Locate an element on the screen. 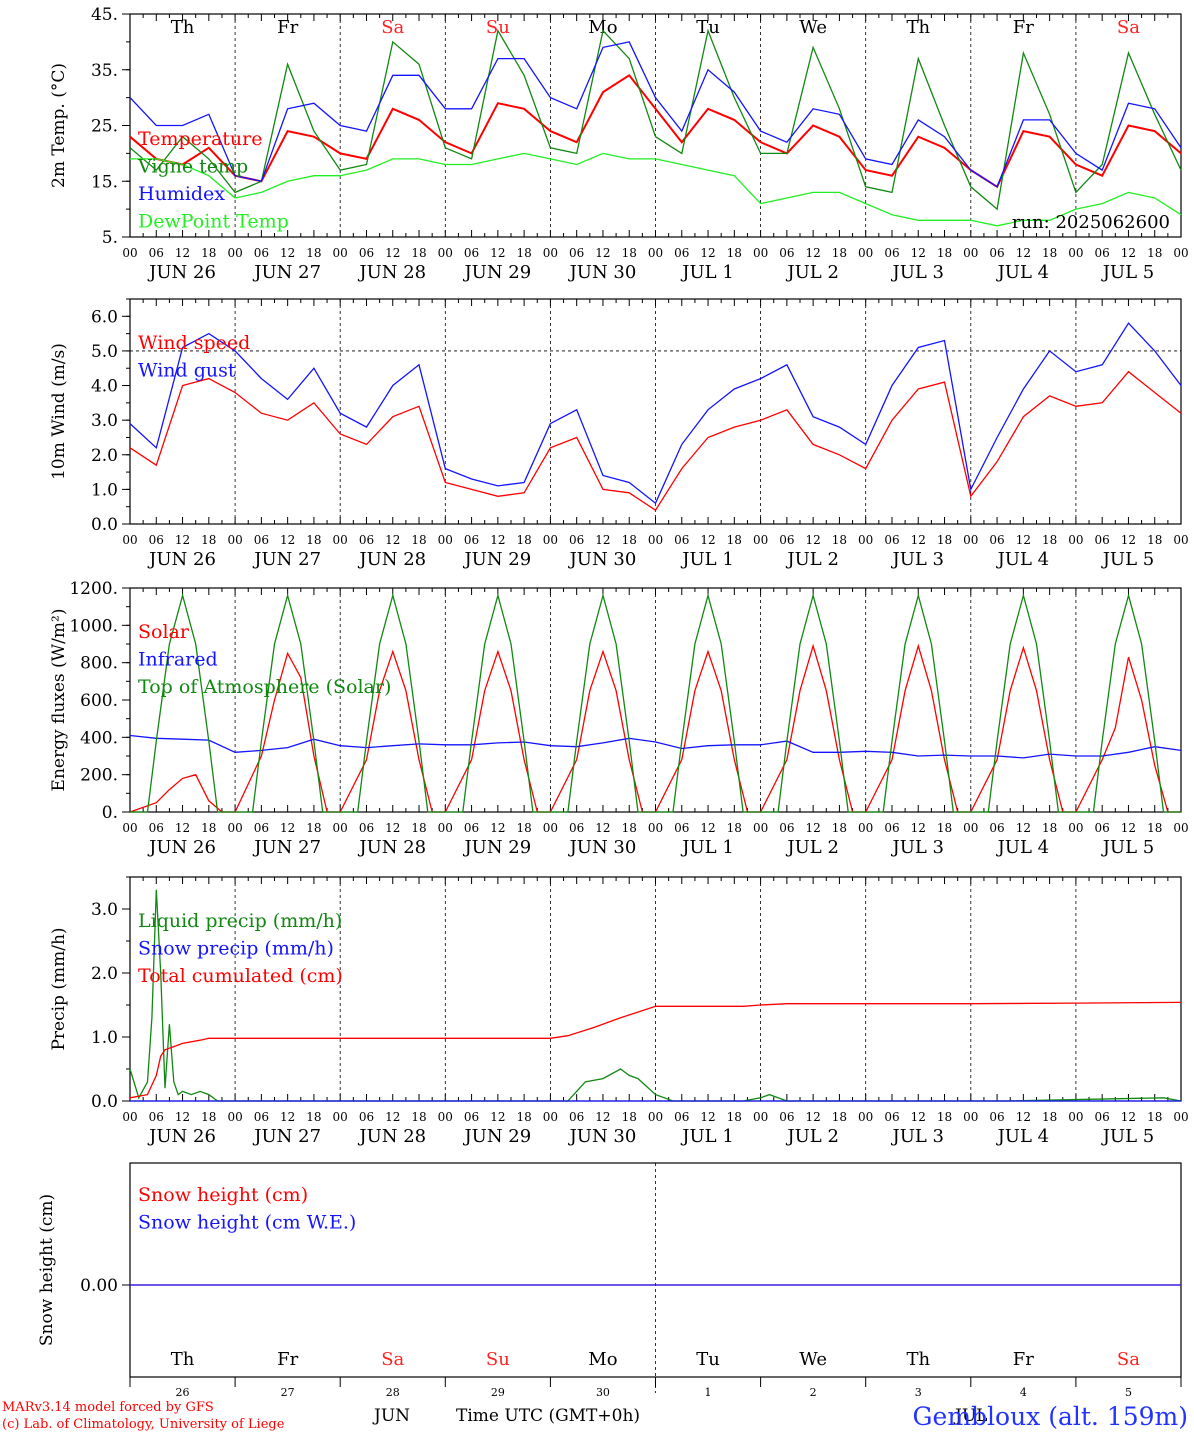 The width and height of the screenshot is (1194, 1440). y-tick-label: 600. is located at coordinates (99, 701).